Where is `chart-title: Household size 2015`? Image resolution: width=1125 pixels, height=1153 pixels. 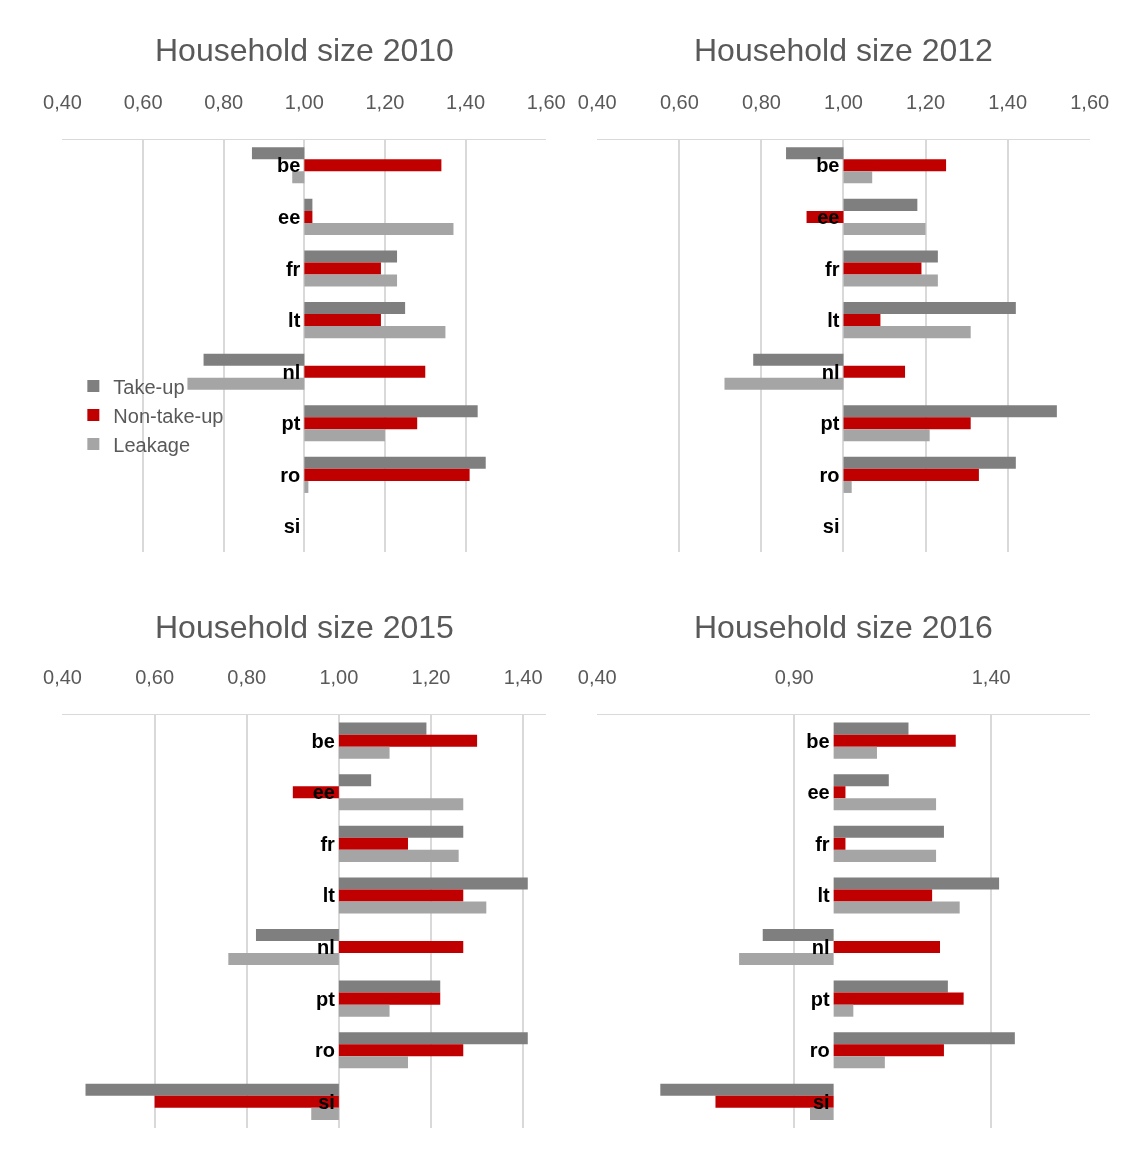
chart-title: Household size 2015 is located at coordinates (304, 627).